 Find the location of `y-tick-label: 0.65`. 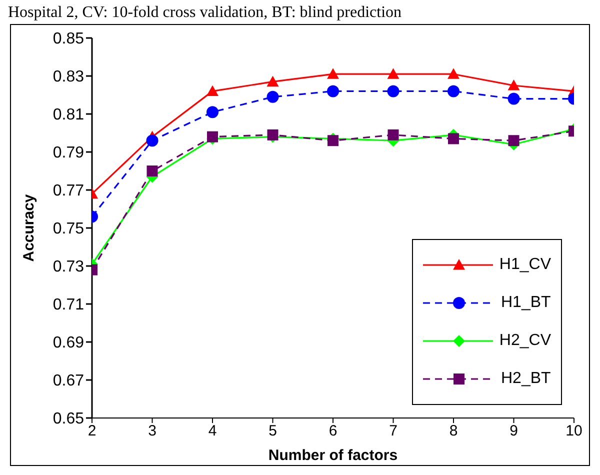

y-tick-label: 0.65 is located at coordinates (68, 419).